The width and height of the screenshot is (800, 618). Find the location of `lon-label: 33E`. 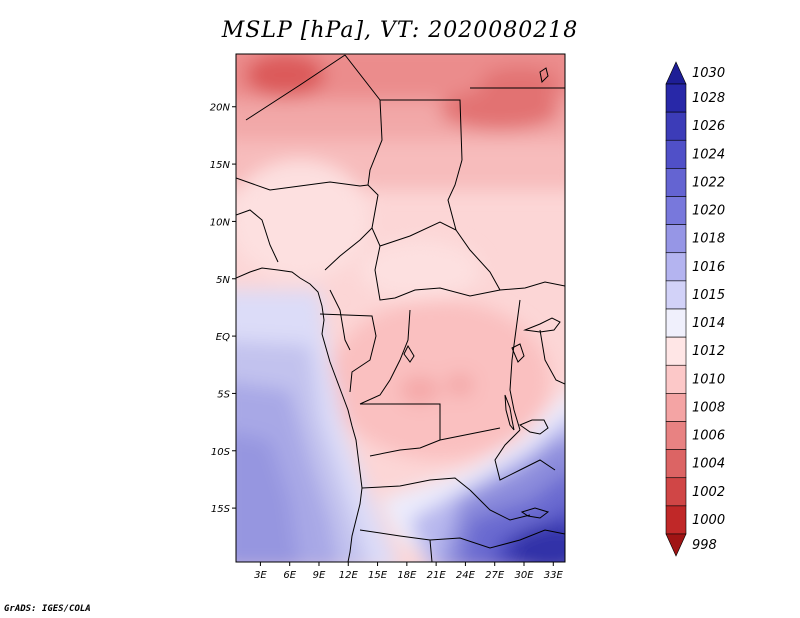

lon-label: 33E is located at coordinates (554, 575).